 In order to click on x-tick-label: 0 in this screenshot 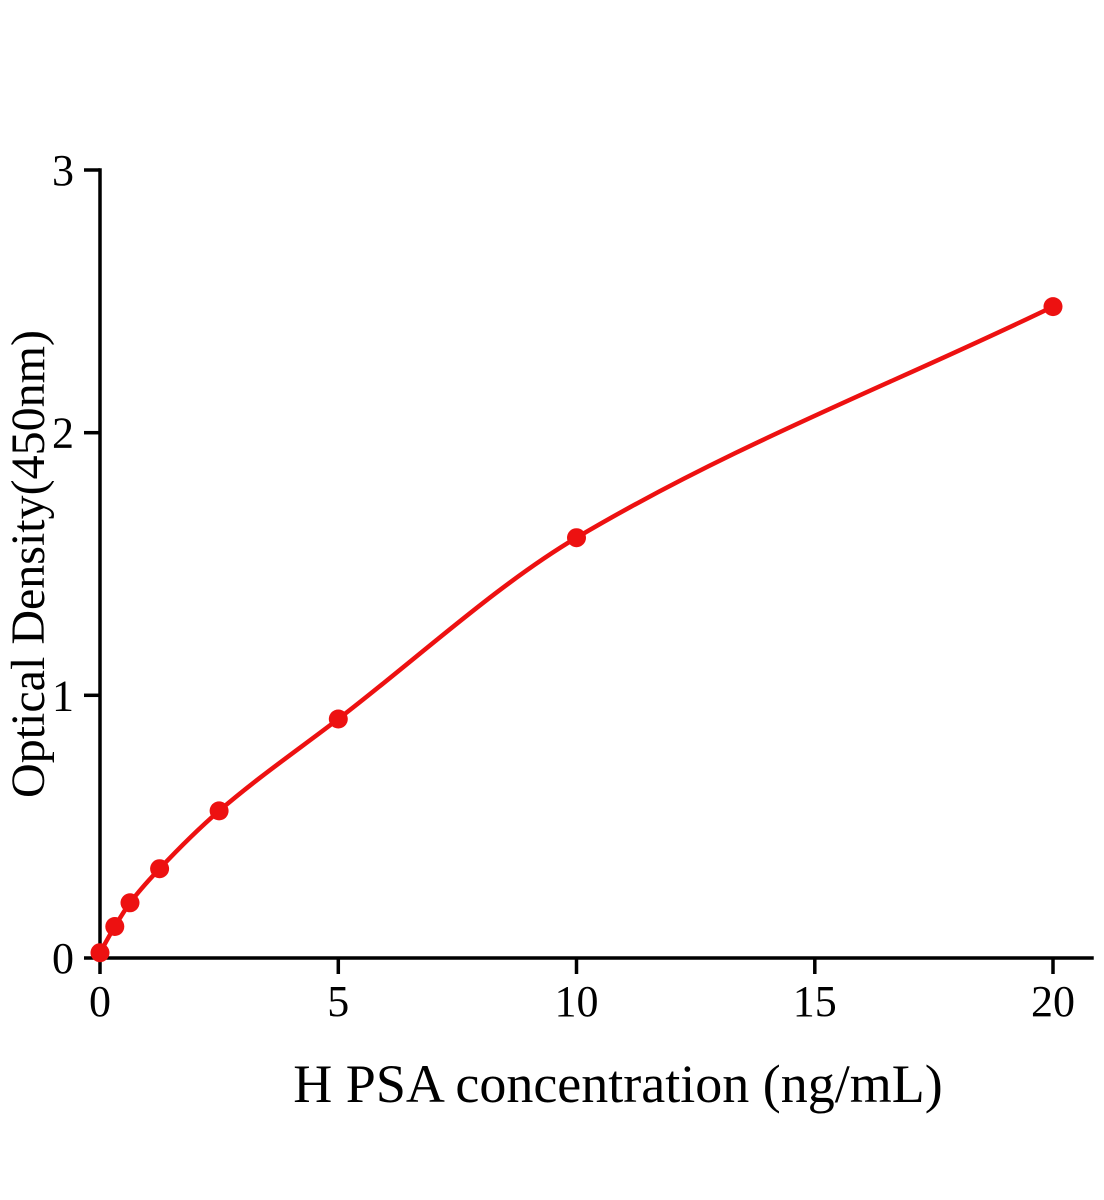, I will do `click(100, 1001)`.